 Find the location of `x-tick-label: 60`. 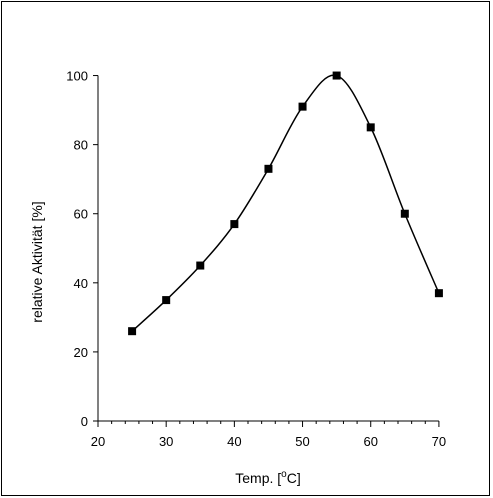

x-tick-label: 60 is located at coordinates (370, 441).